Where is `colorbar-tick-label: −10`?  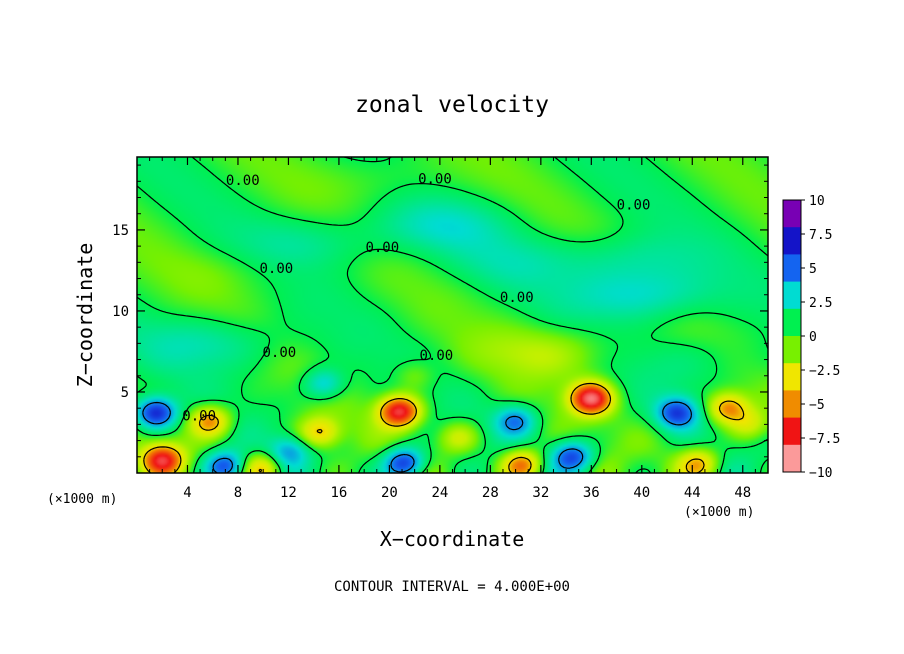
colorbar-tick-label: −10 is located at coordinates (820, 473).